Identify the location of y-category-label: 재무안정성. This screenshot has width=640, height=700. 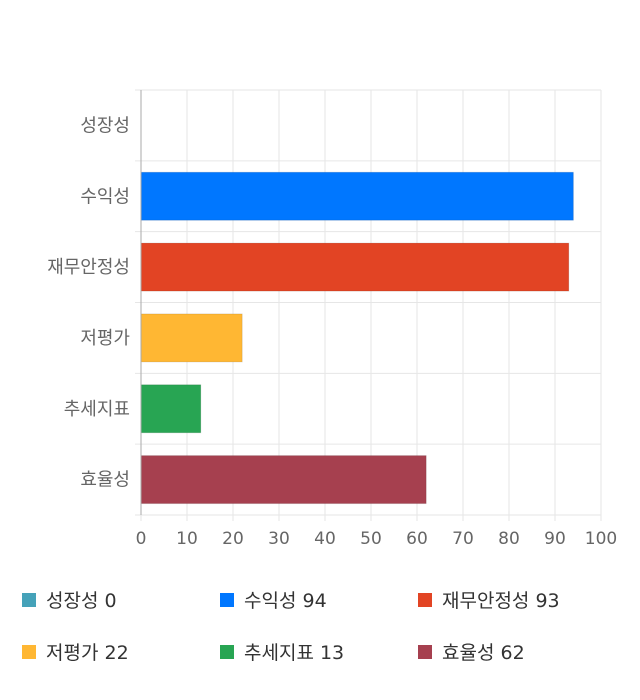
(88, 267).